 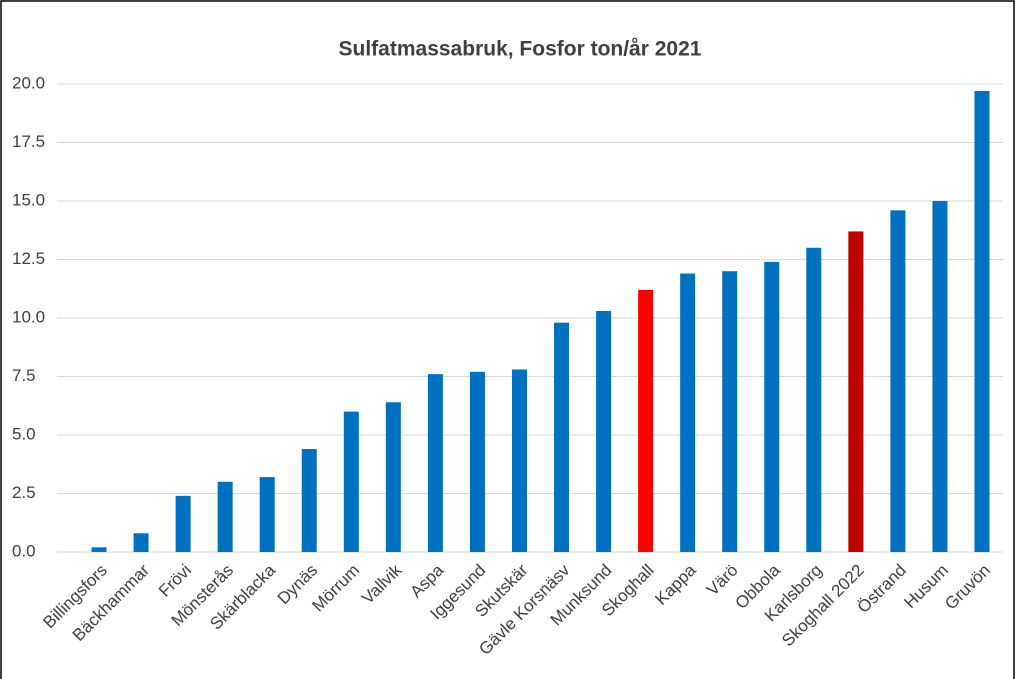 I want to click on y-tick-label: 15.0, so click(x=28, y=199).